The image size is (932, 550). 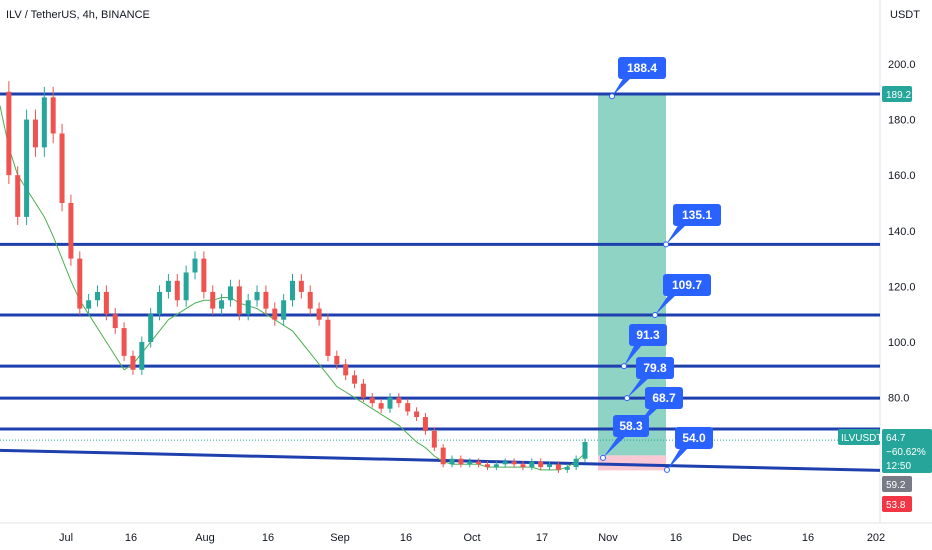 I want to click on callout-label: 68.7, so click(x=664, y=398).